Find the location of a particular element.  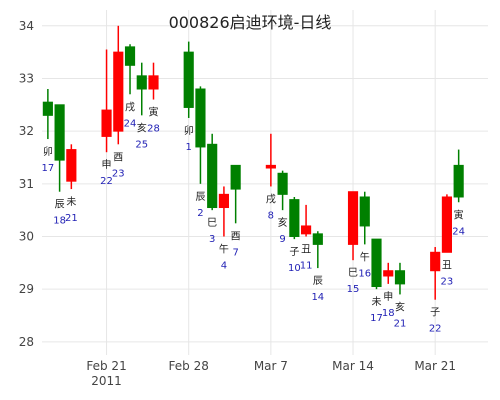

y-tick-label: 34 is located at coordinates (26, 26).